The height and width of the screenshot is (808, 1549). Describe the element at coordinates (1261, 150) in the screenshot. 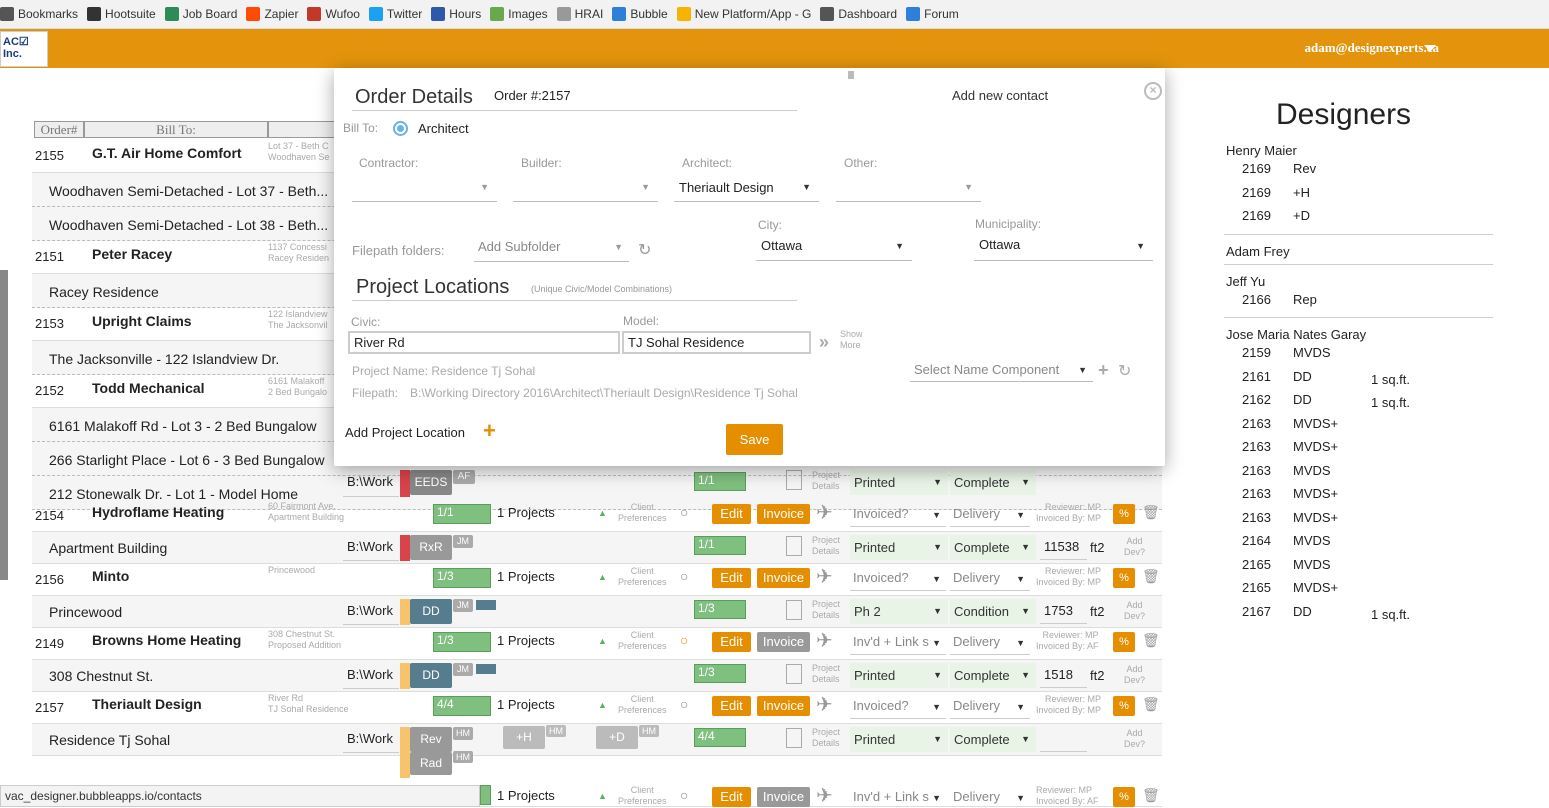

I see `designer-name: Henry Maier` at that location.